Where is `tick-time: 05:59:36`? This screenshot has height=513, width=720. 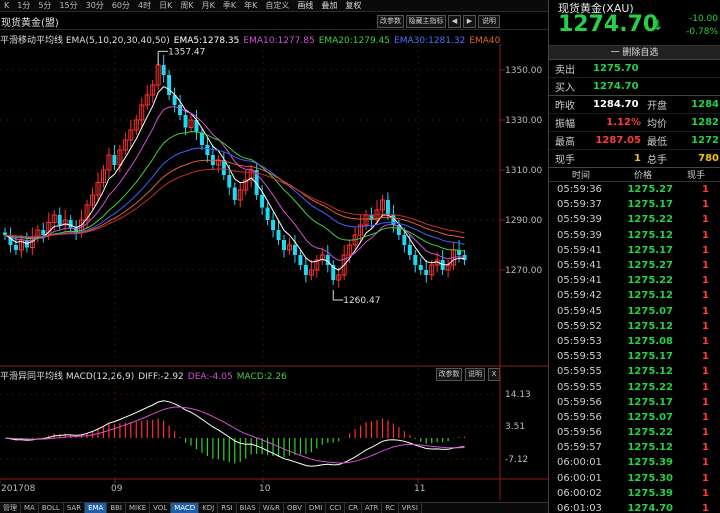
tick-time: 05:59:36 is located at coordinates (579, 190).